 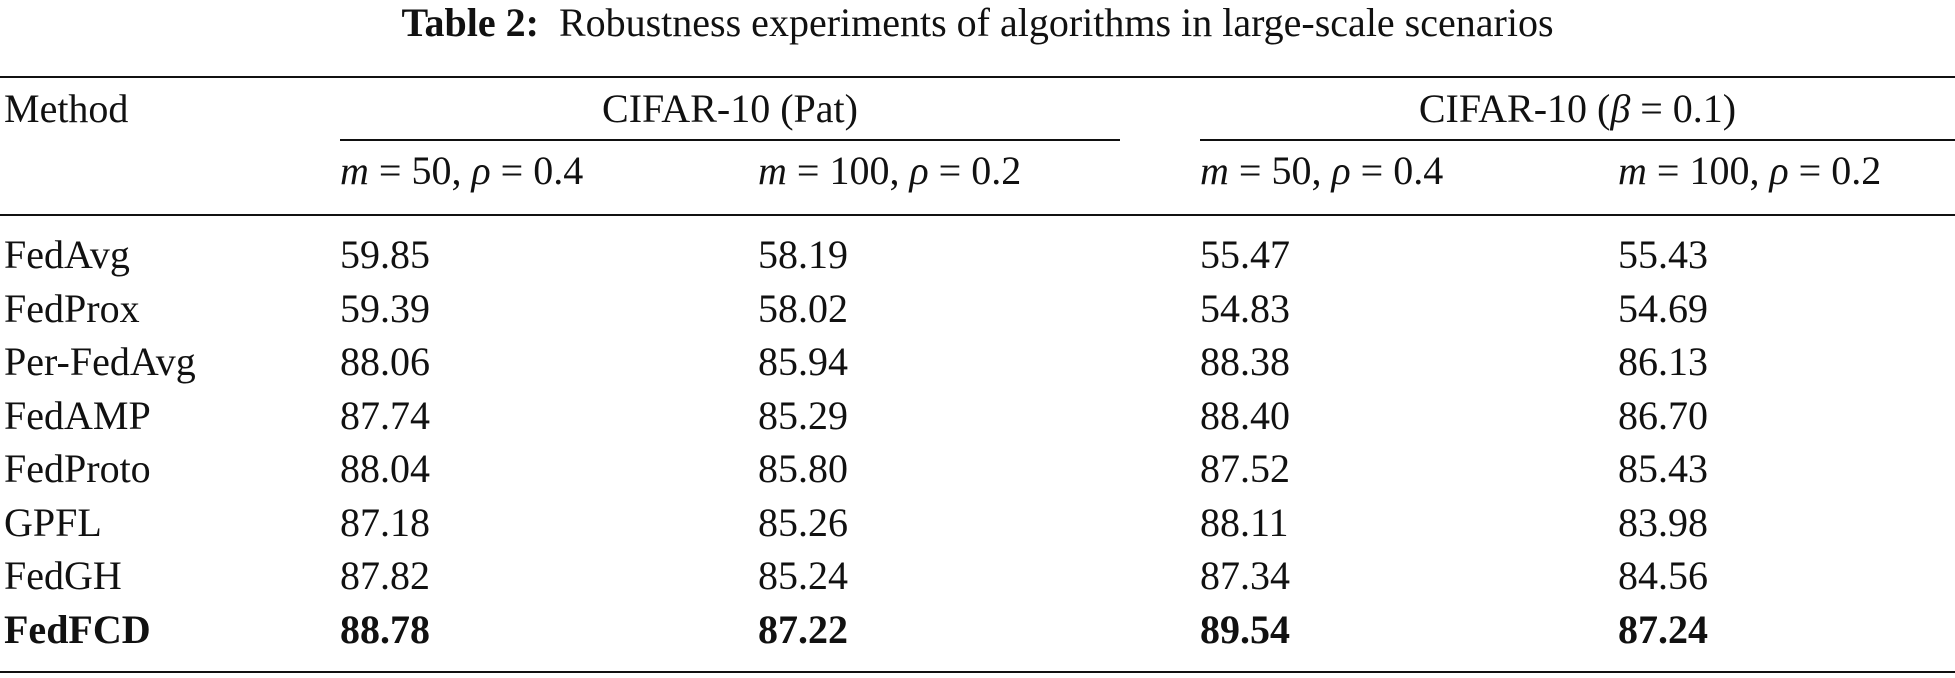 I want to click on subcol-header-1: m = 50, ρ = 0.4, so click(x=462, y=170).